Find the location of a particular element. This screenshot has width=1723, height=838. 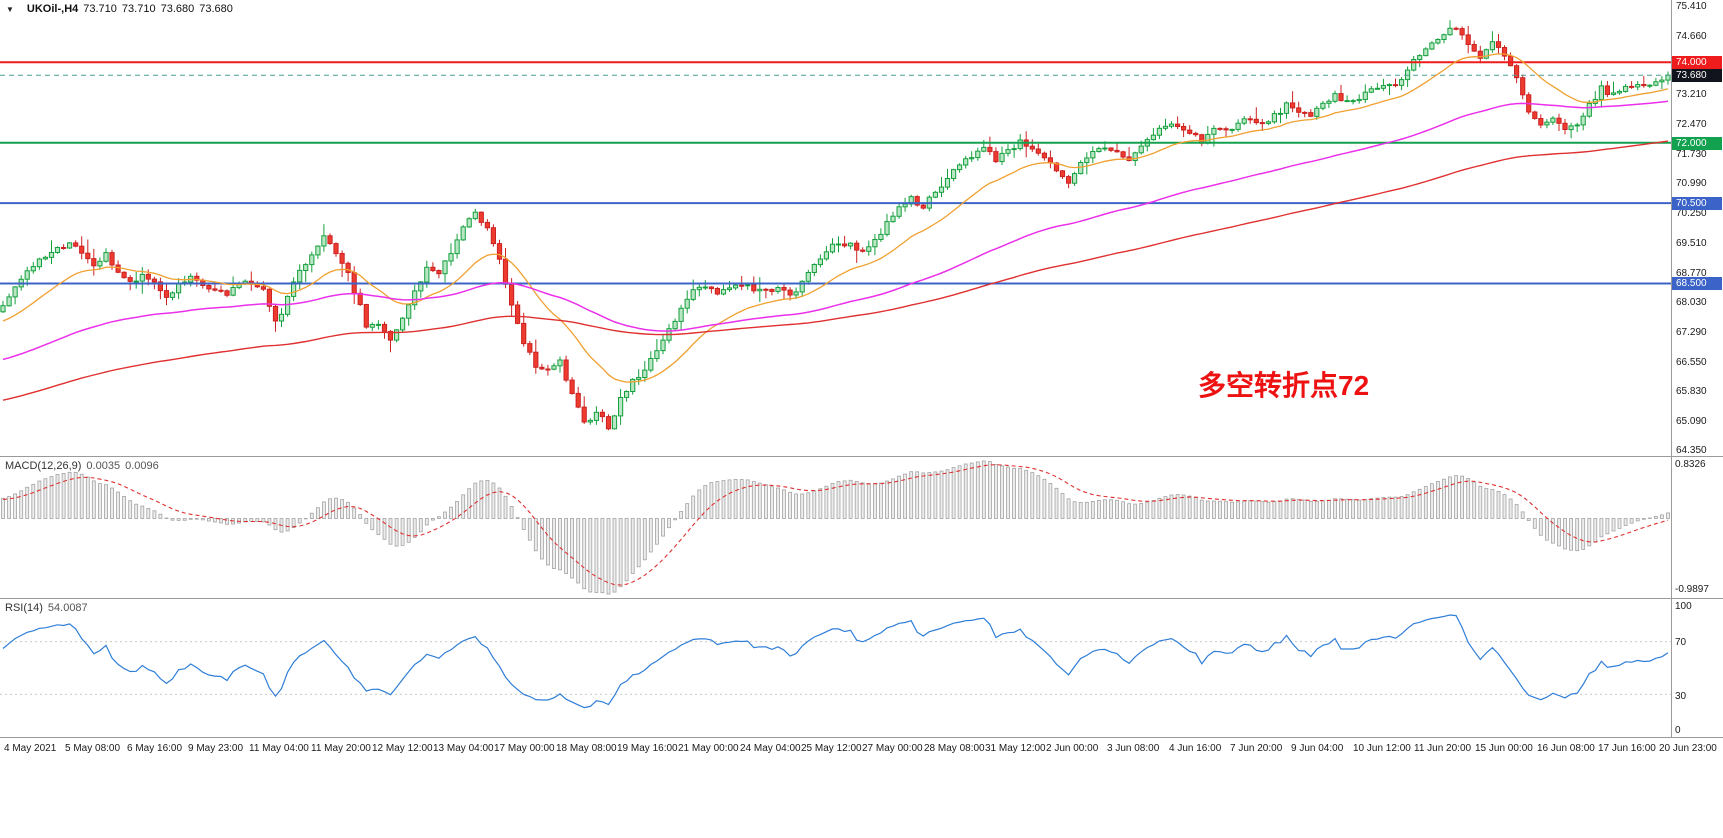

macd-axis-min-label: -0.9897 is located at coordinates (1692, 589).